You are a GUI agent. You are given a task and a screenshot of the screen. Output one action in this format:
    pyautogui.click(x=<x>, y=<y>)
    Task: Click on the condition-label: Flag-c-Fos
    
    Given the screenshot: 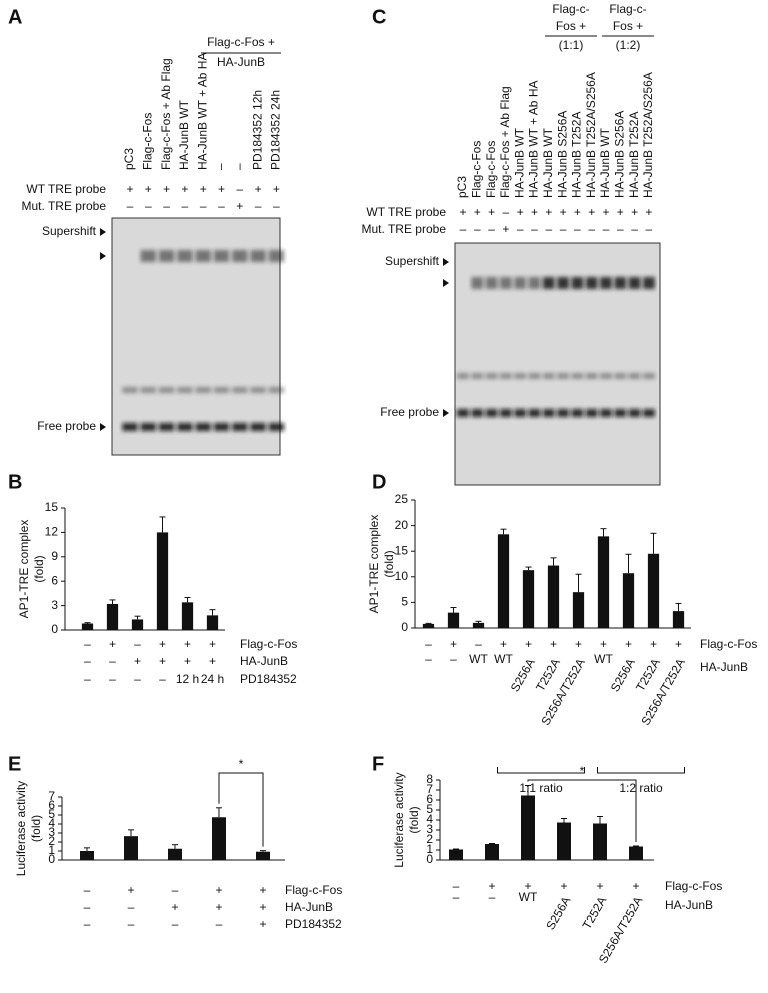 What is the action you would take?
    pyautogui.click(x=268, y=644)
    